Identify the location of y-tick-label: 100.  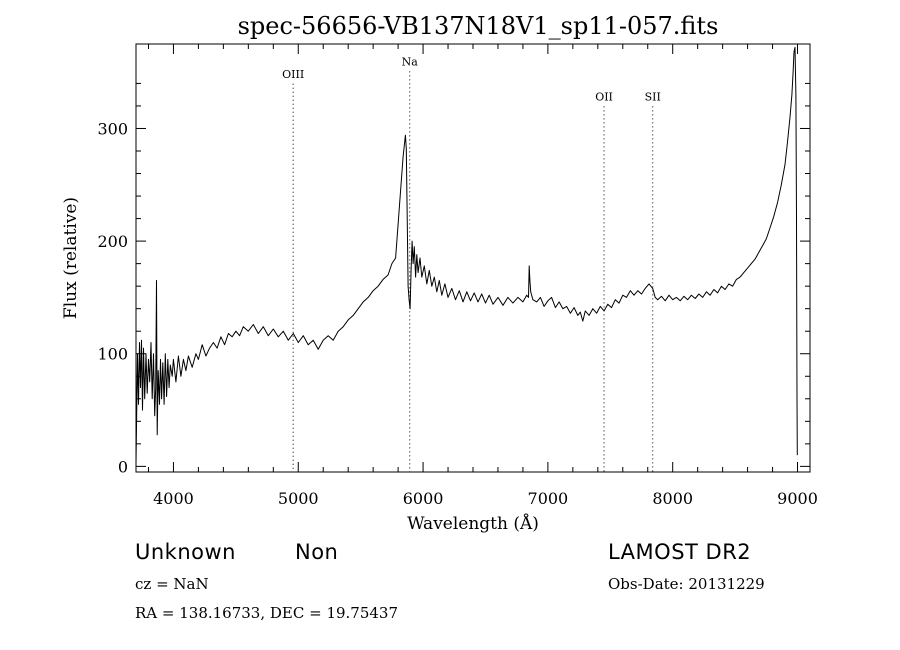
(112, 354).